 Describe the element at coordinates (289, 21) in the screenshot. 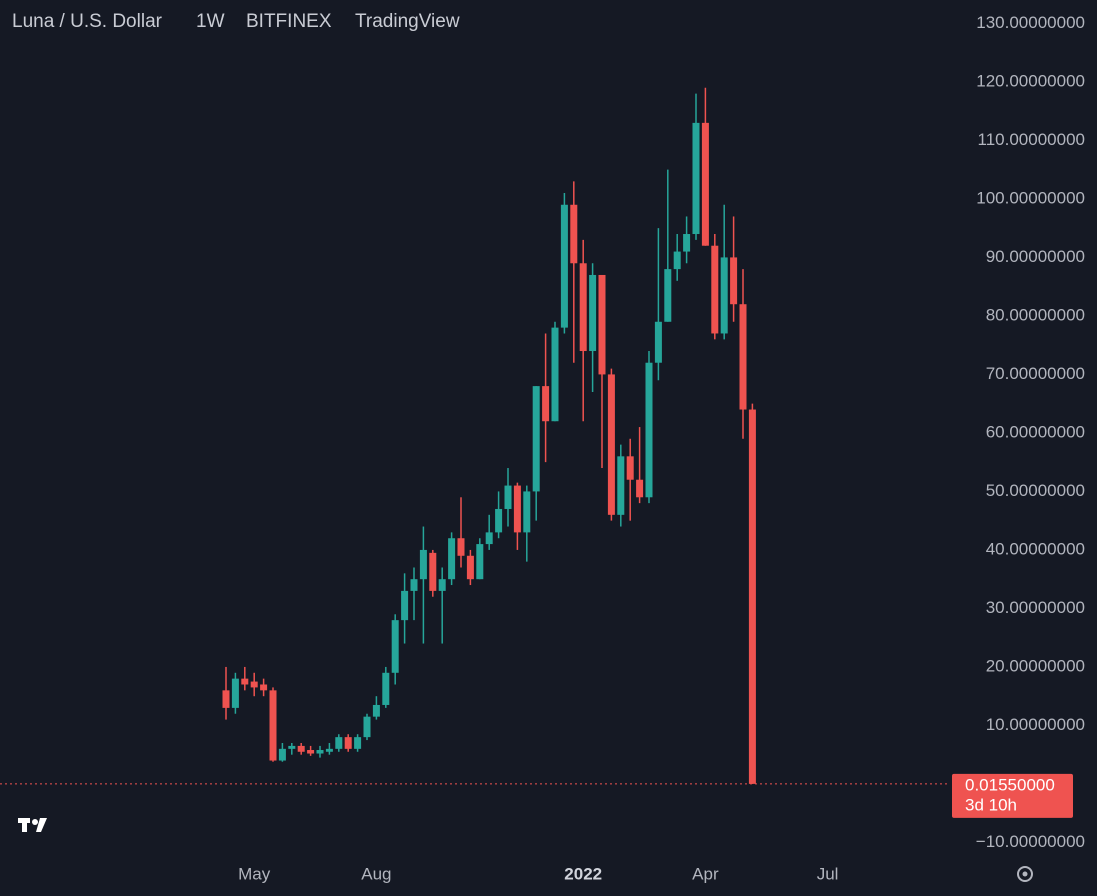

I see `exchange: BITFINEX` at that location.